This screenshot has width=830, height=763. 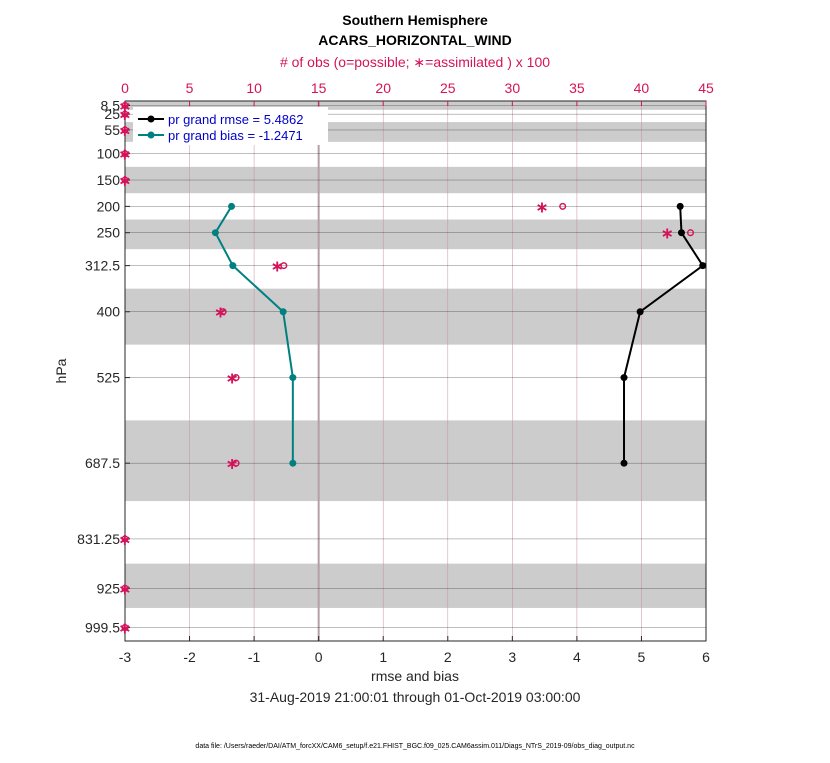 What do you see at coordinates (642, 657) in the screenshot?
I see `x-tick-label: 5` at bounding box center [642, 657].